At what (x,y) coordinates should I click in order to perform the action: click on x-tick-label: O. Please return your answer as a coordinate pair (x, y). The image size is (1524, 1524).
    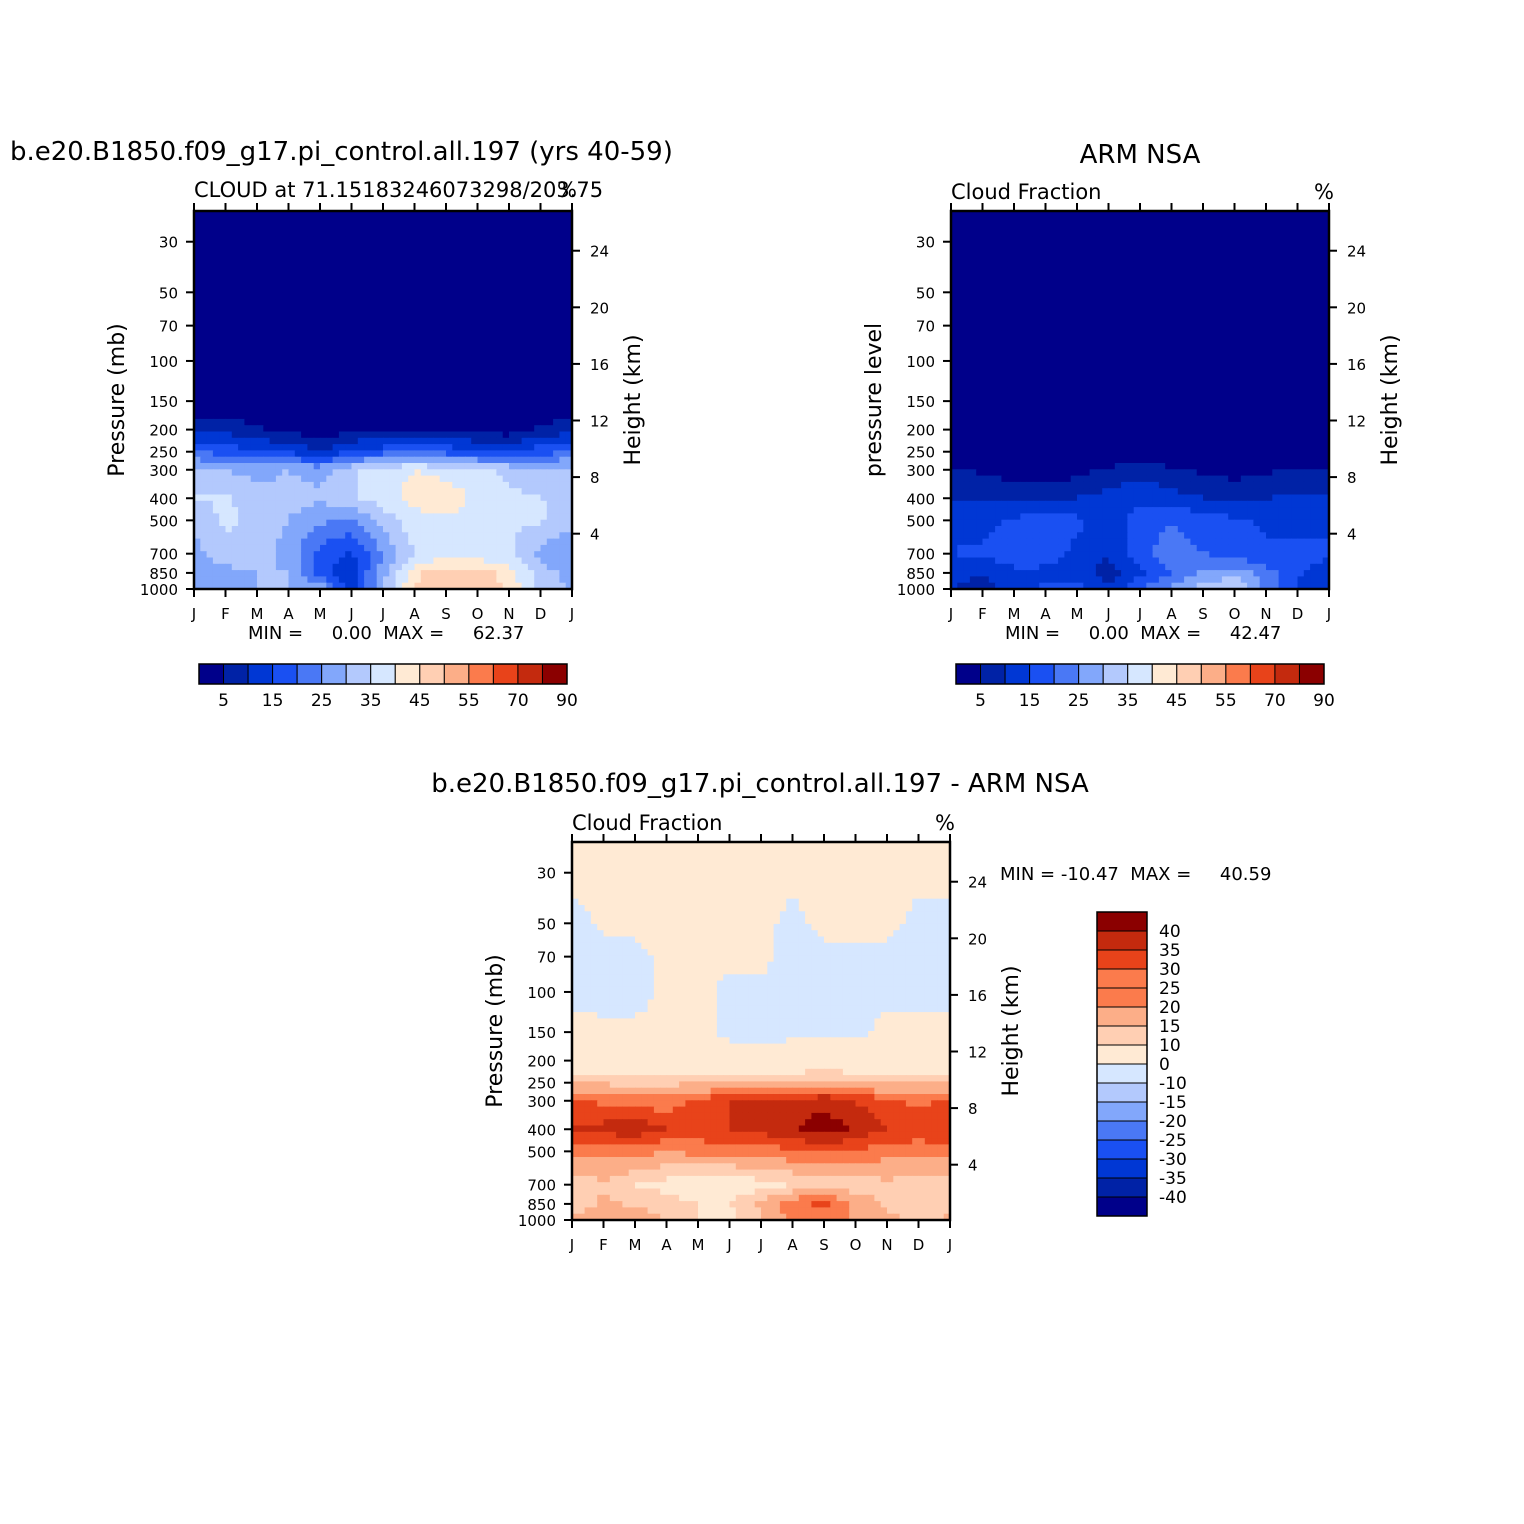
    Looking at the image, I should click on (478, 614).